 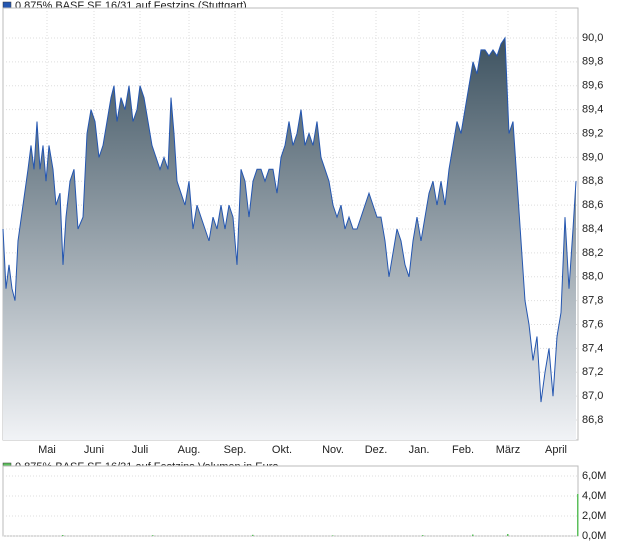 What do you see at coordinates (235, 450) in the screenshot?
I see `x-tick-label: Sep.` at bounding box center [235, 450].